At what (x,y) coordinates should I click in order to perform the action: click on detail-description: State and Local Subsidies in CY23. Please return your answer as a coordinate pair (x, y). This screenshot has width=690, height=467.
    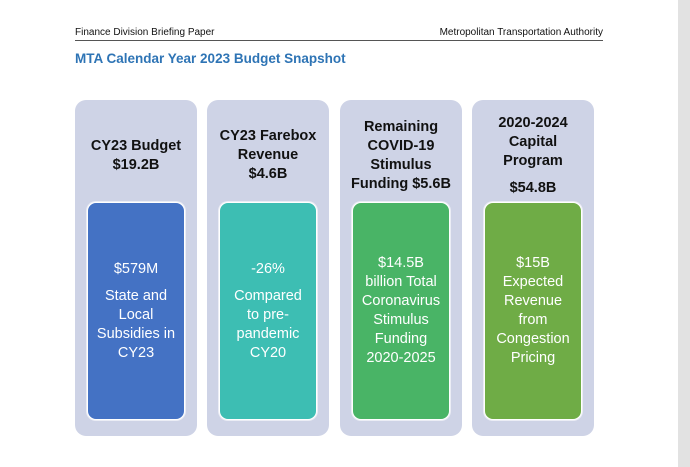
    Looking at the image, I should click on (136, 324).